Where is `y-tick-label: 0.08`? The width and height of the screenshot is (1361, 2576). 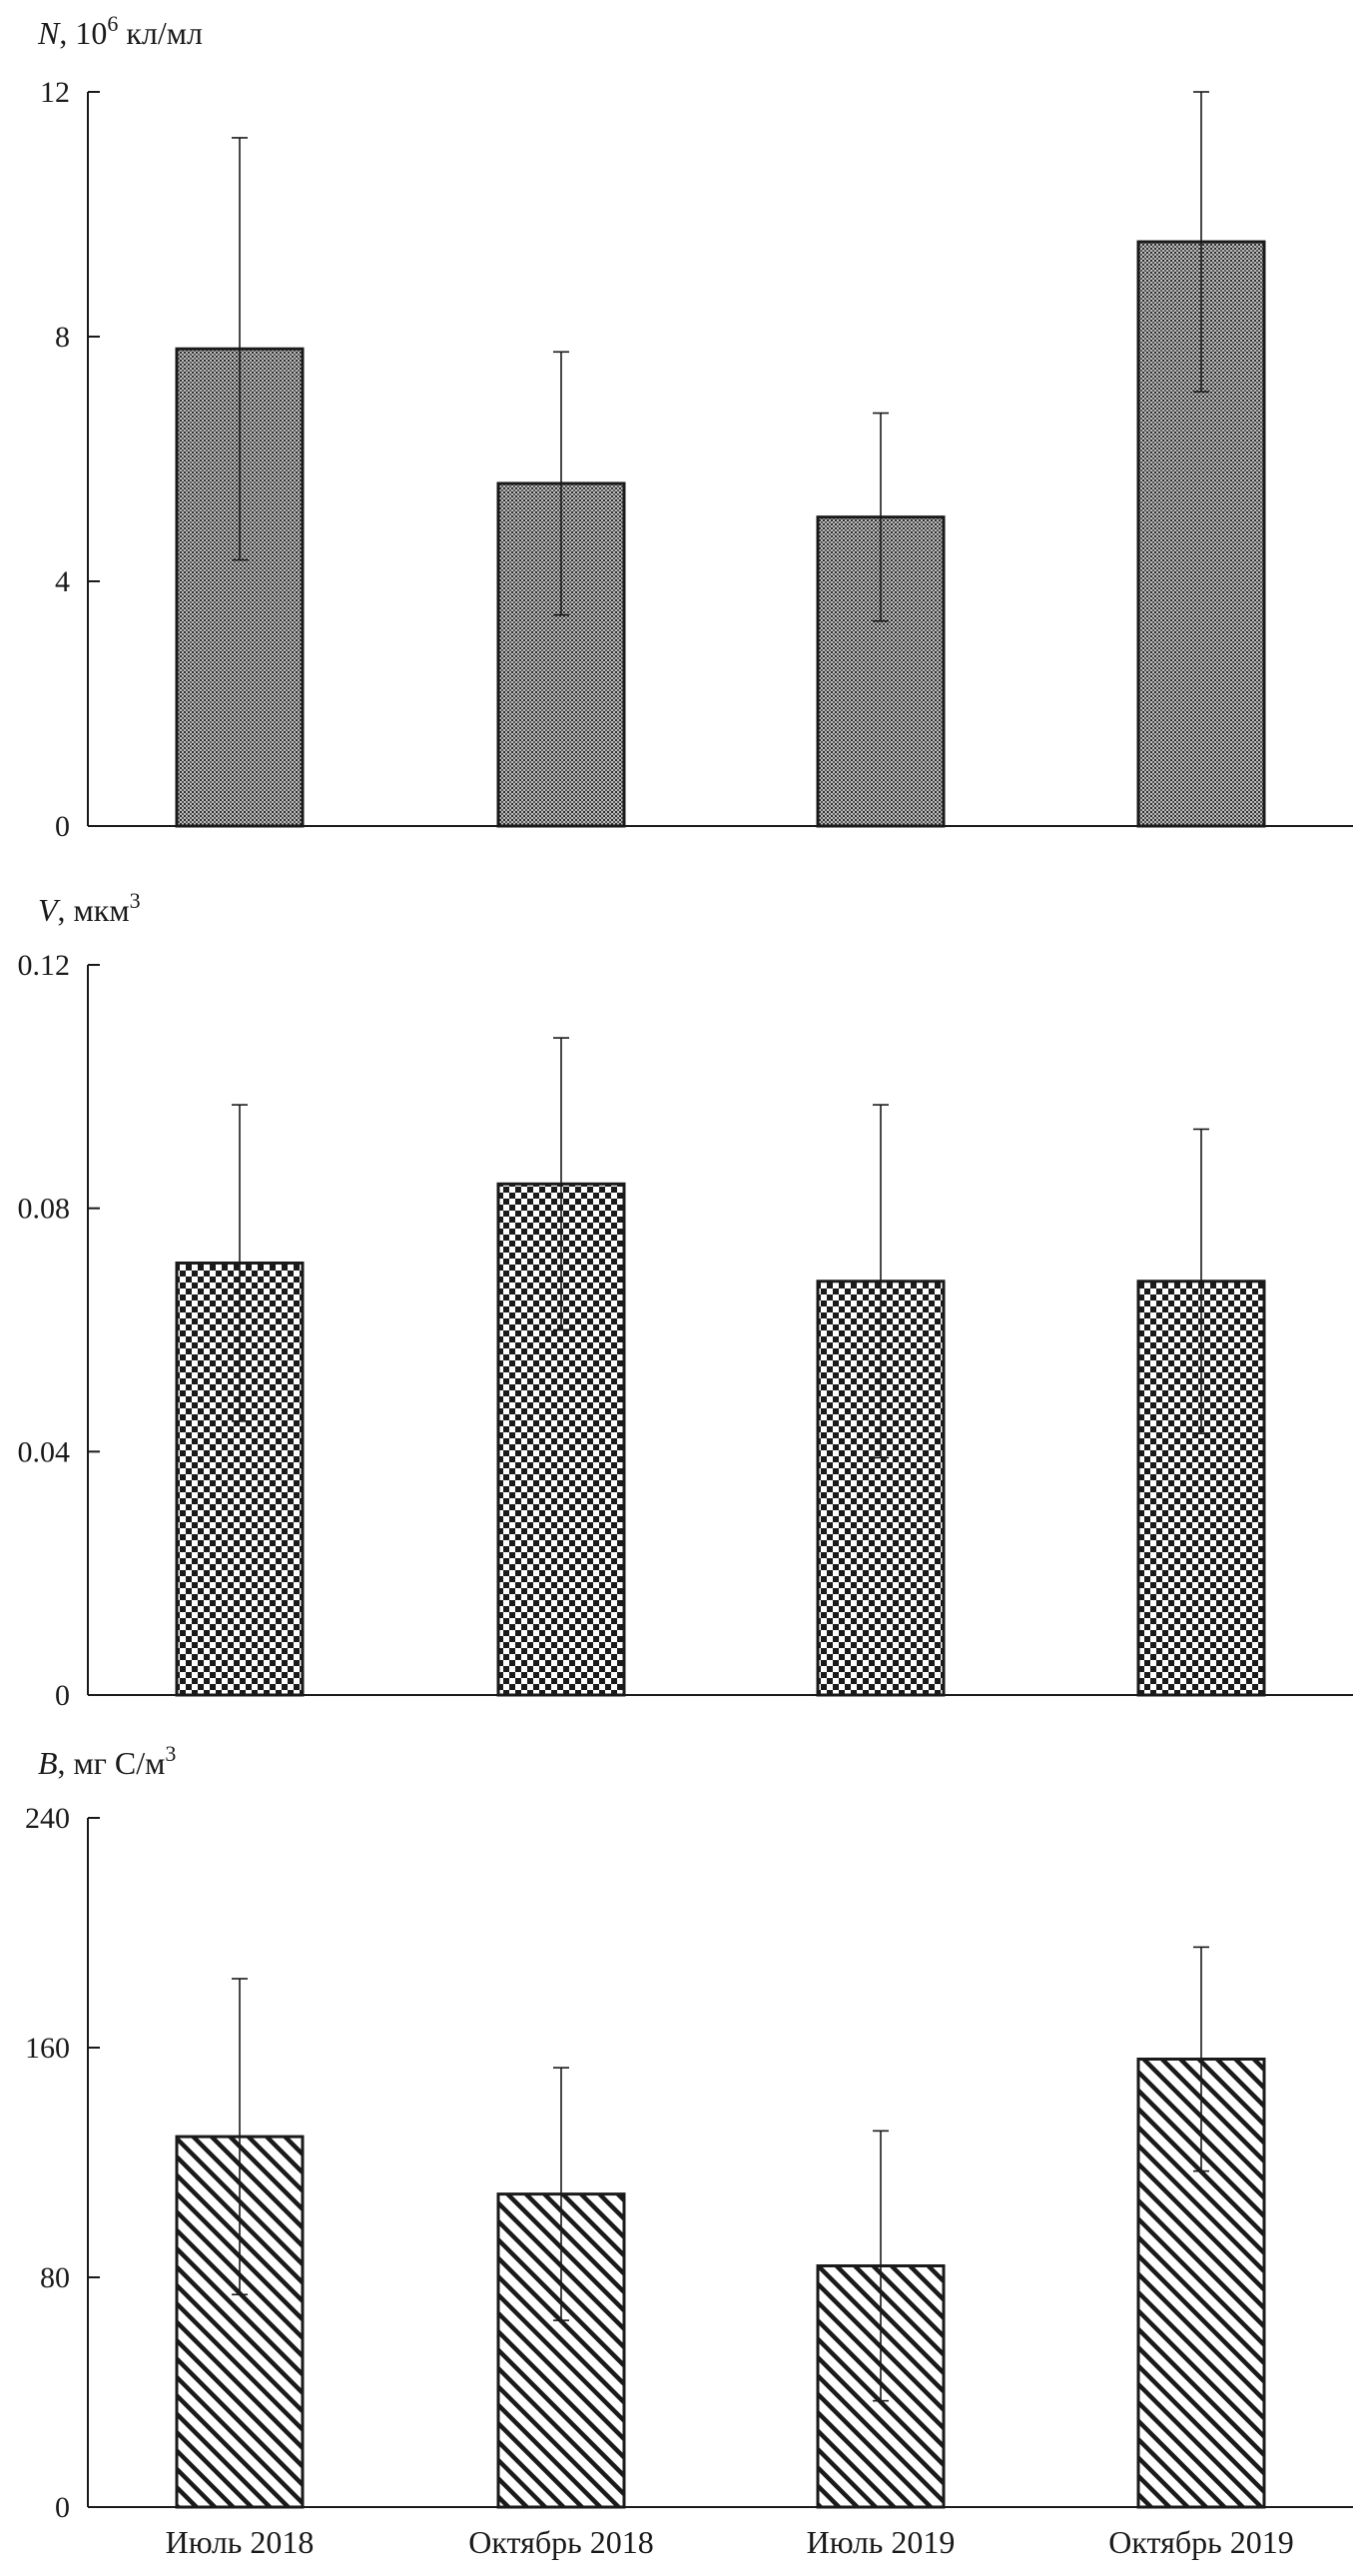
y-tick-label: 0.08 is located at coordinates (44, 1210).